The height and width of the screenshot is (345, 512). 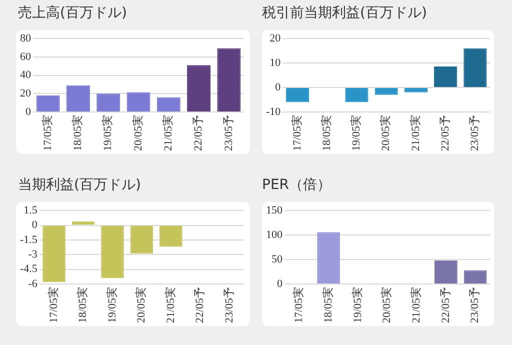 I want to click on y-tick-label: 80, so click(x=26, y=38).